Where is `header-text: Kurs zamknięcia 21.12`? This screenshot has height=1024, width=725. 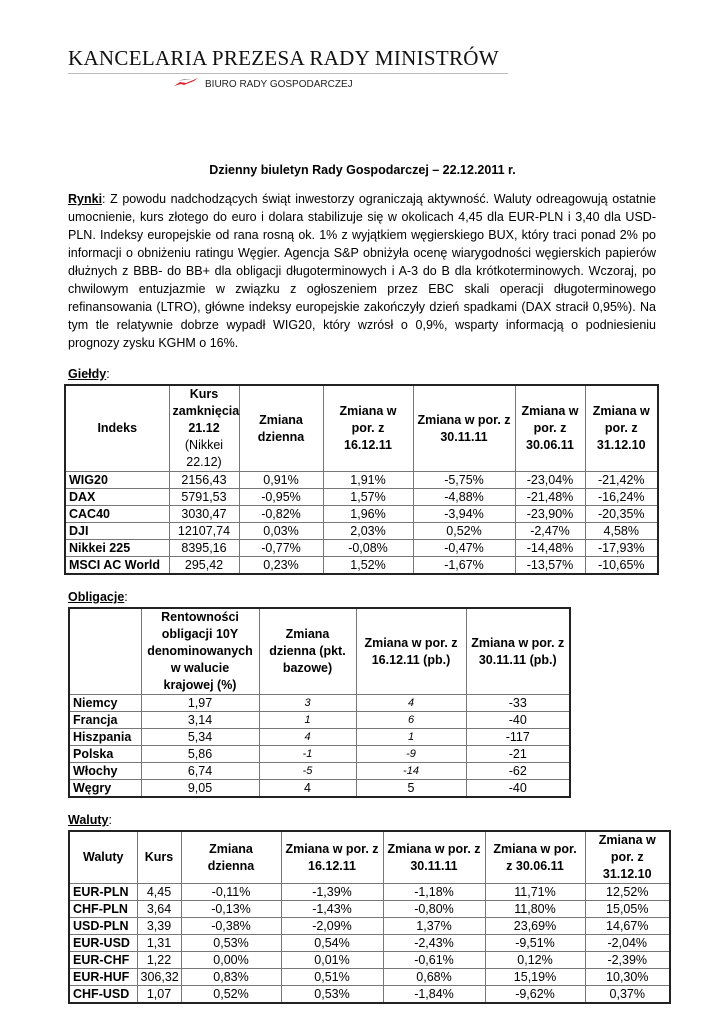 header-text: Kurs zamknięcia 21.12 is located at coordinates (206, 411).